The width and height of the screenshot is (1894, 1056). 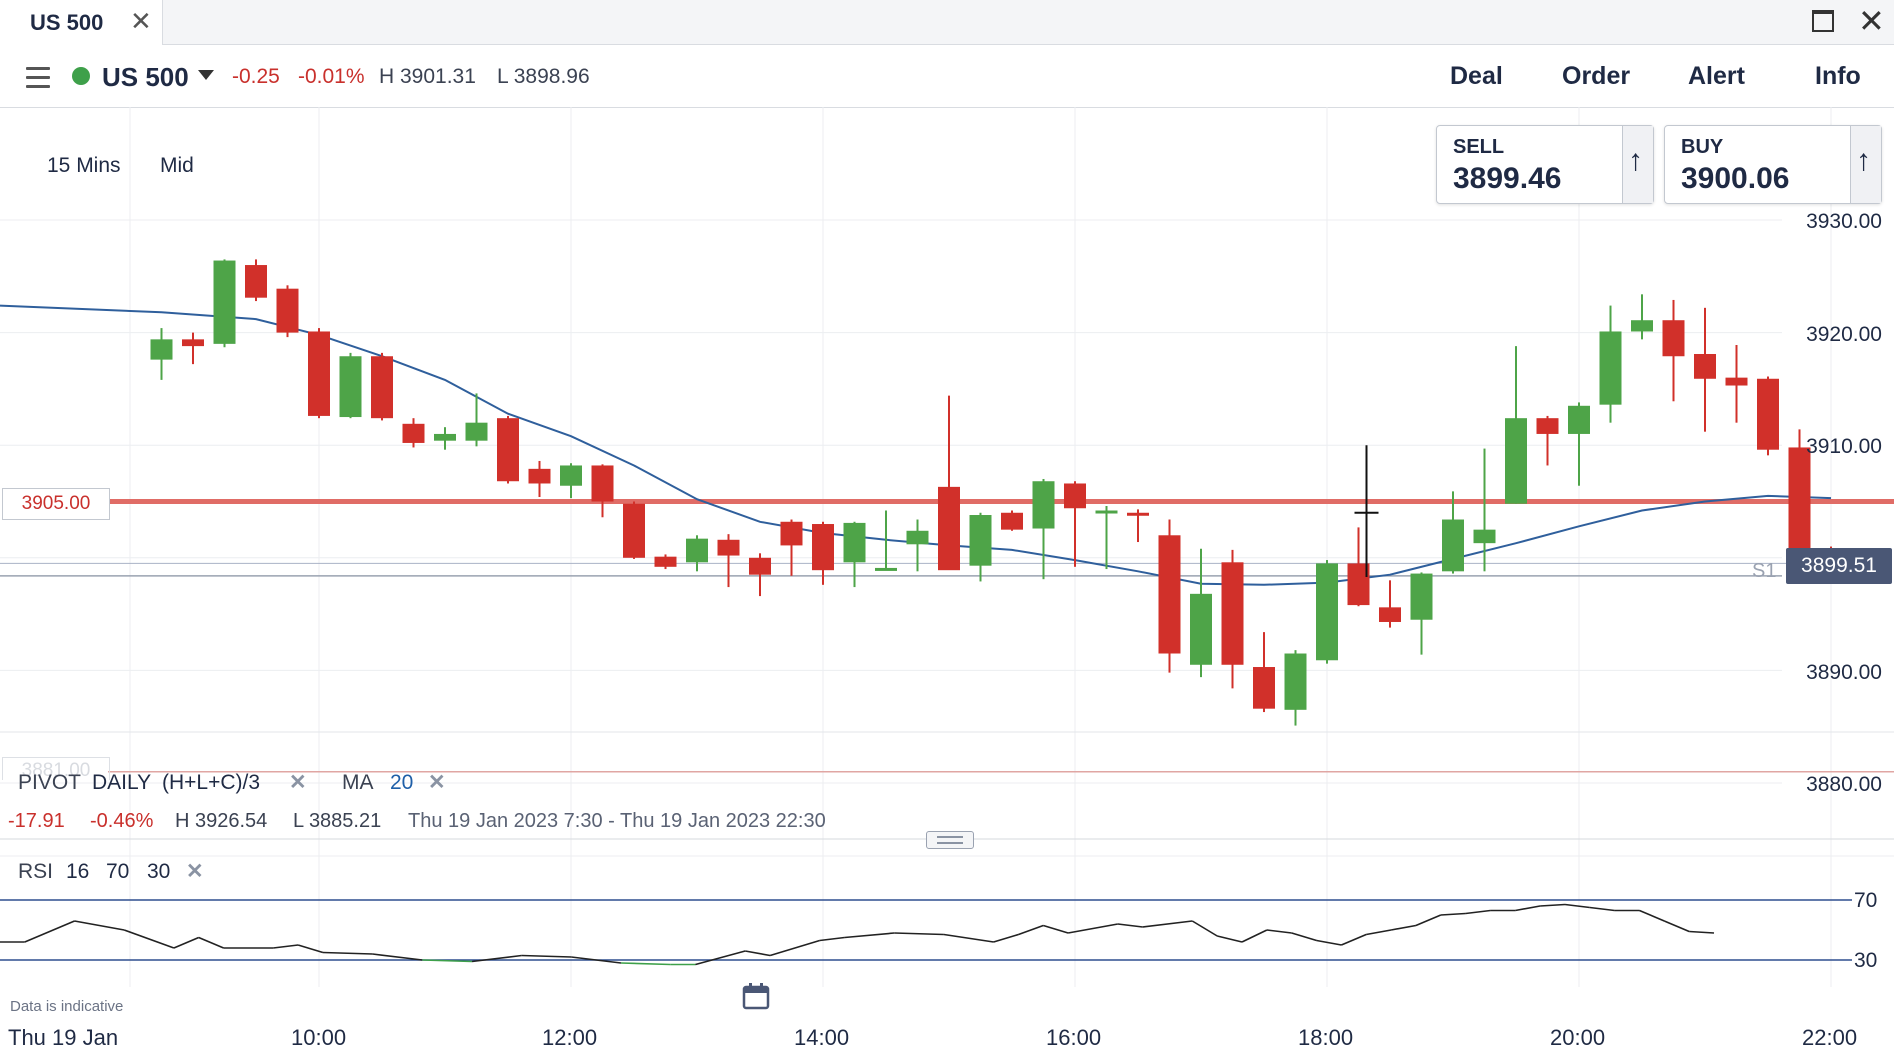 I want to click on pivot-indicator-formula: (H+L+C)/3, so click(x=211, y=782).